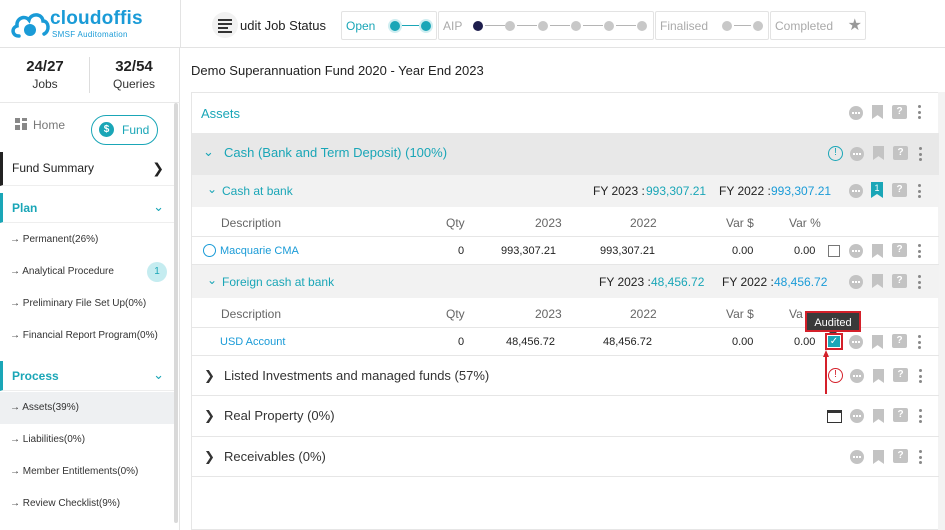 Image resolution: width=945 pixels, height=530 pixels. Describe the element at coordinates (95, 24) in the screenshot. I see `logo: cloudoffis SMSF Auditomation` at that location.